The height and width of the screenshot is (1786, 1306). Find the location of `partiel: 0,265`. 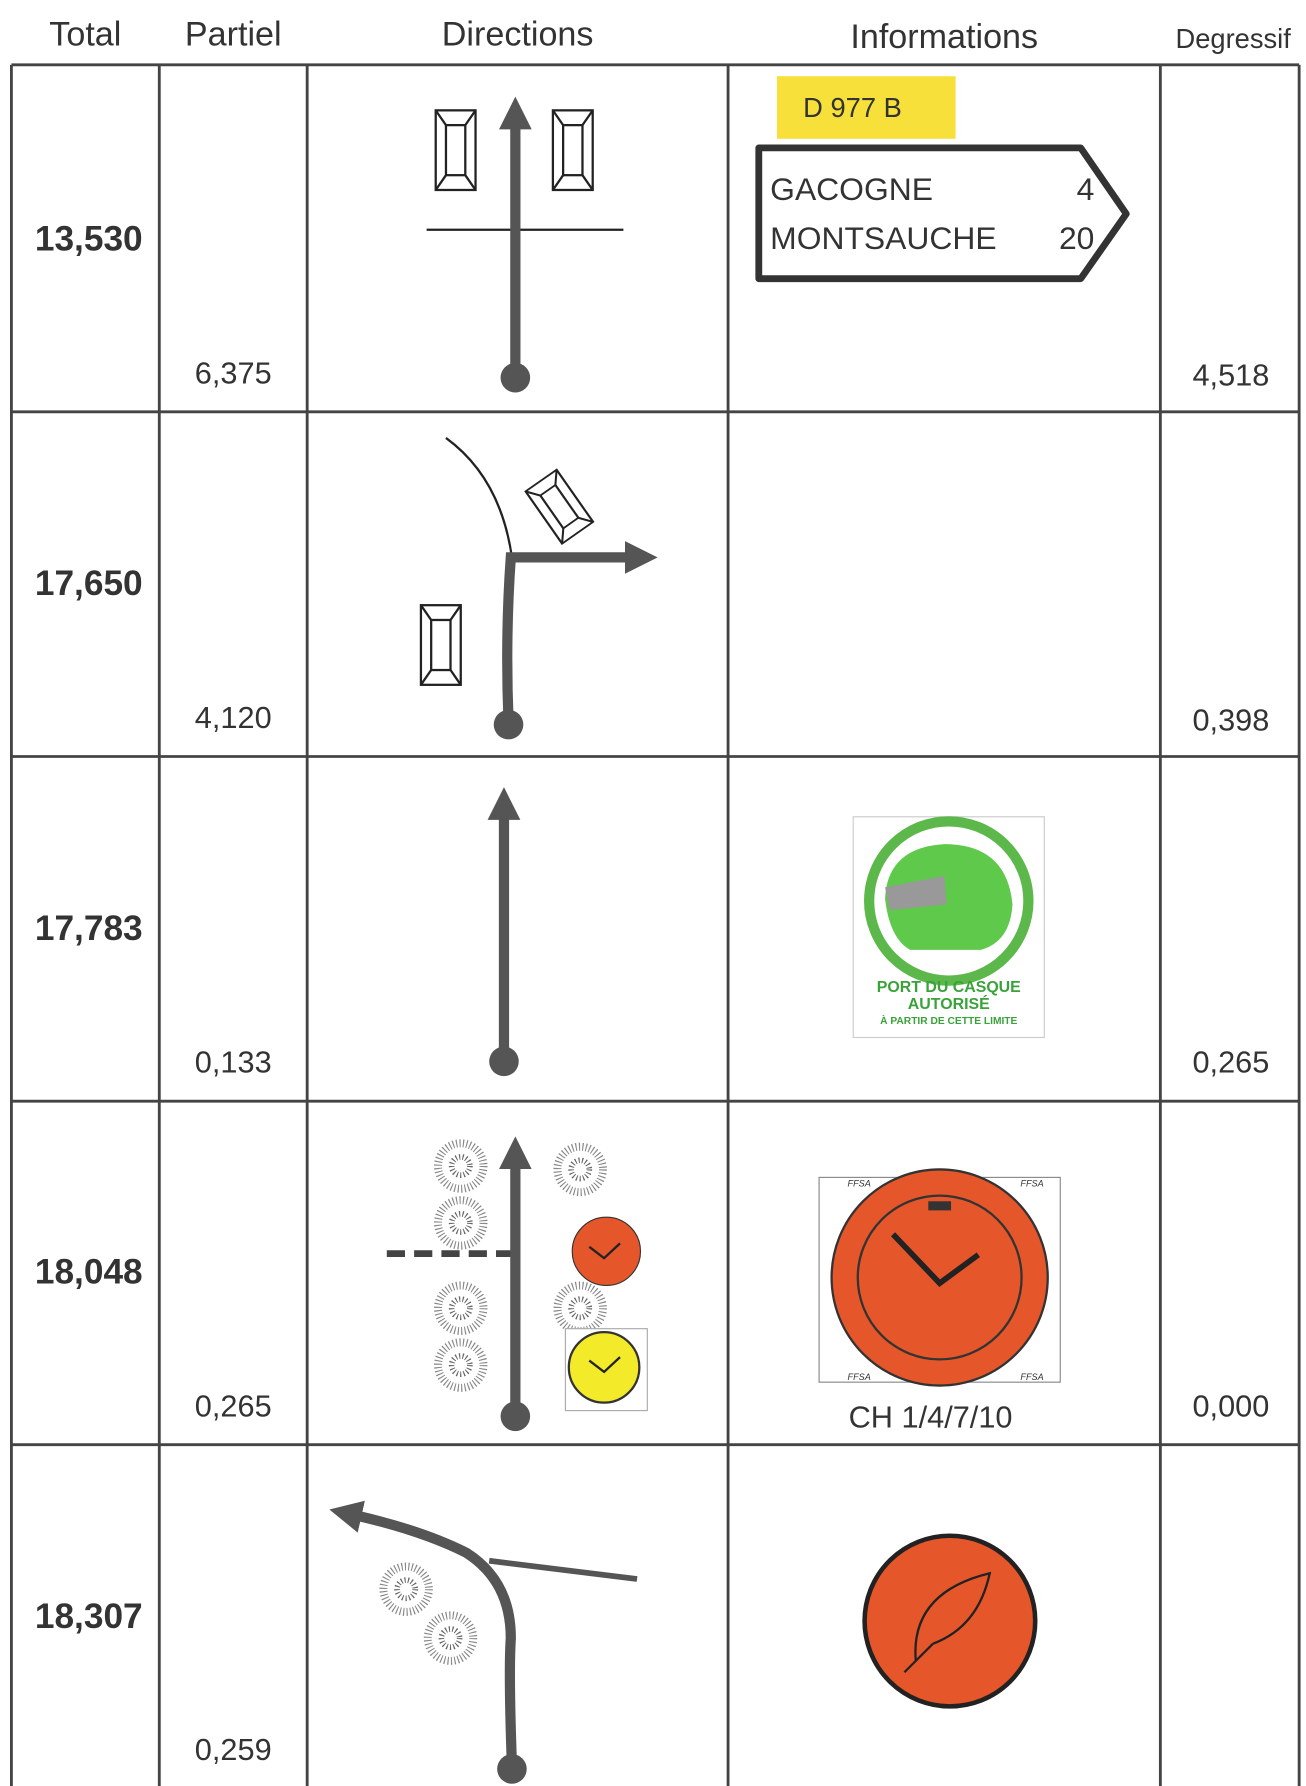

partiel: 0,265 is located at coordinates (233, 1405).